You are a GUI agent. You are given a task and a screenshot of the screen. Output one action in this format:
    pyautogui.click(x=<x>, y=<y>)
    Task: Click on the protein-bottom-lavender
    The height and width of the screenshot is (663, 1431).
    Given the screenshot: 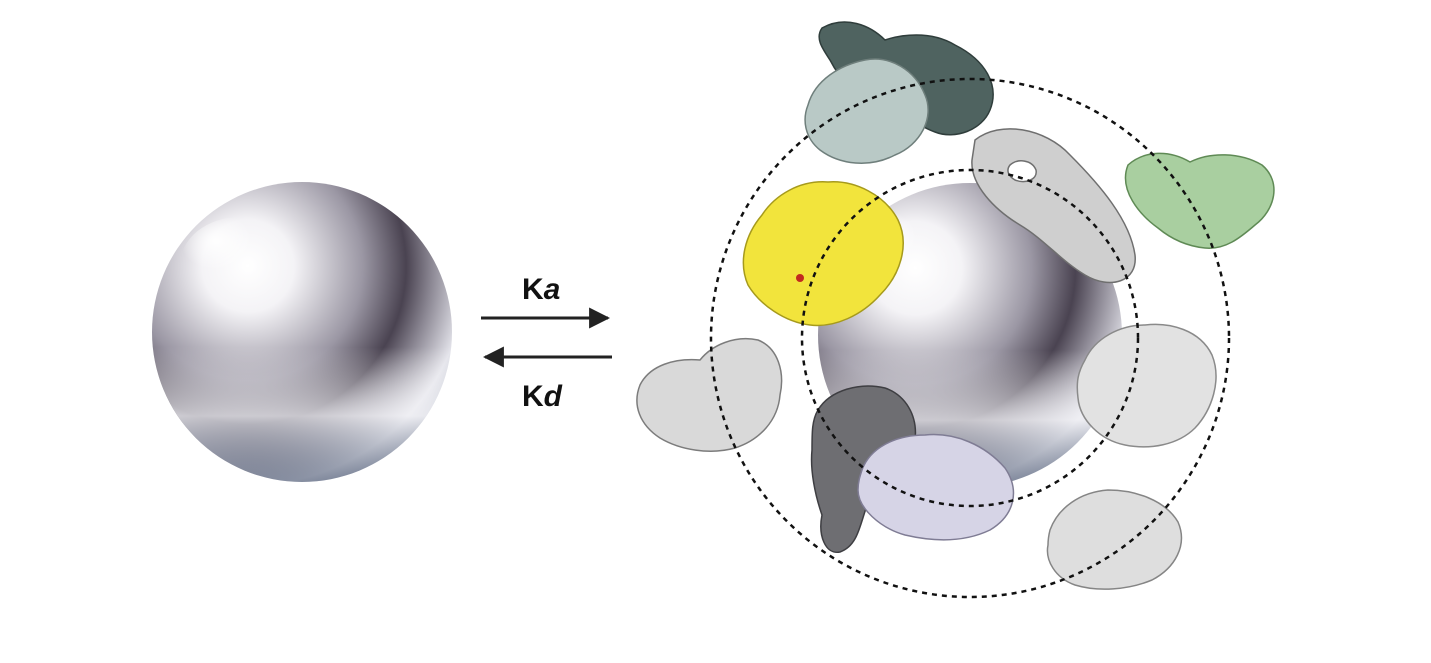 What is the action you would take?
    pyautogui.click(x=936, y=487)
    